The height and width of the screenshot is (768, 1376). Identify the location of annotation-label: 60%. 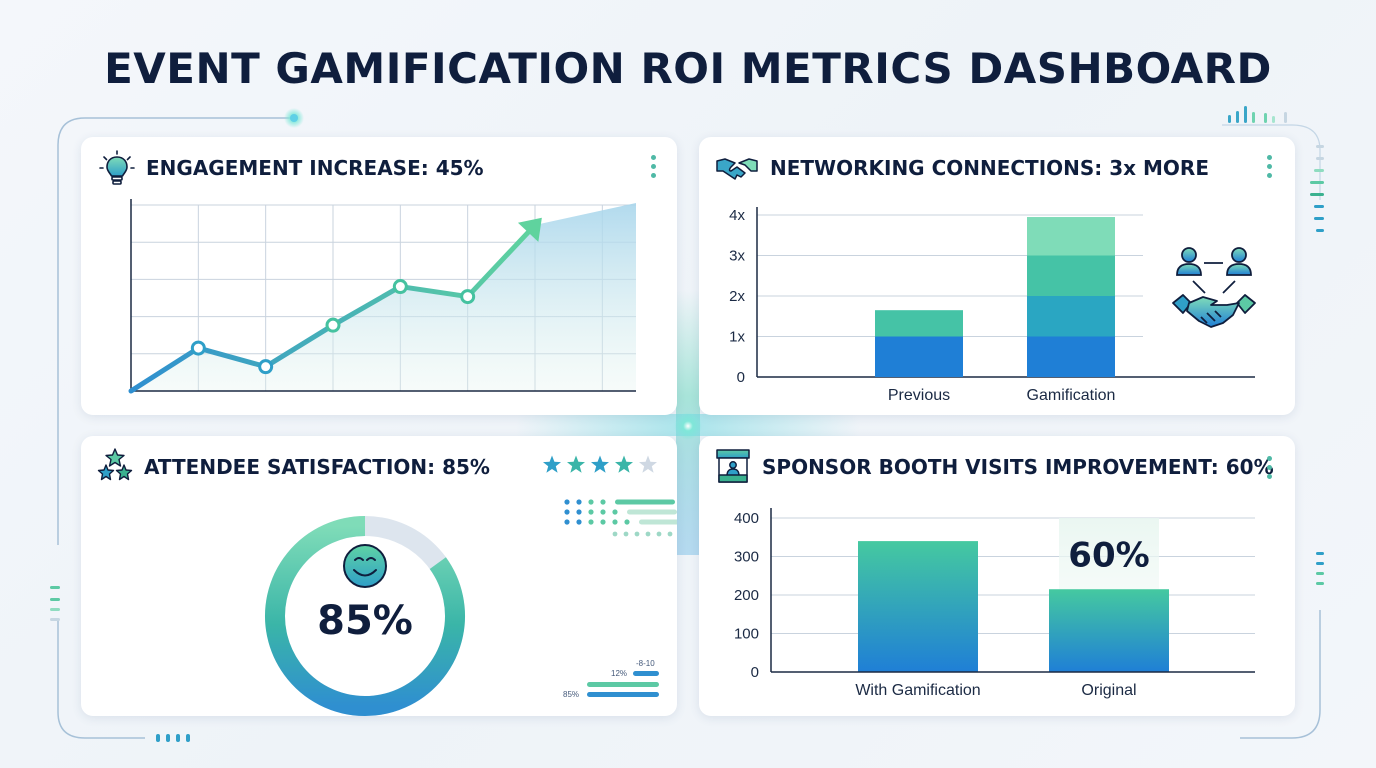
(1108, 556).